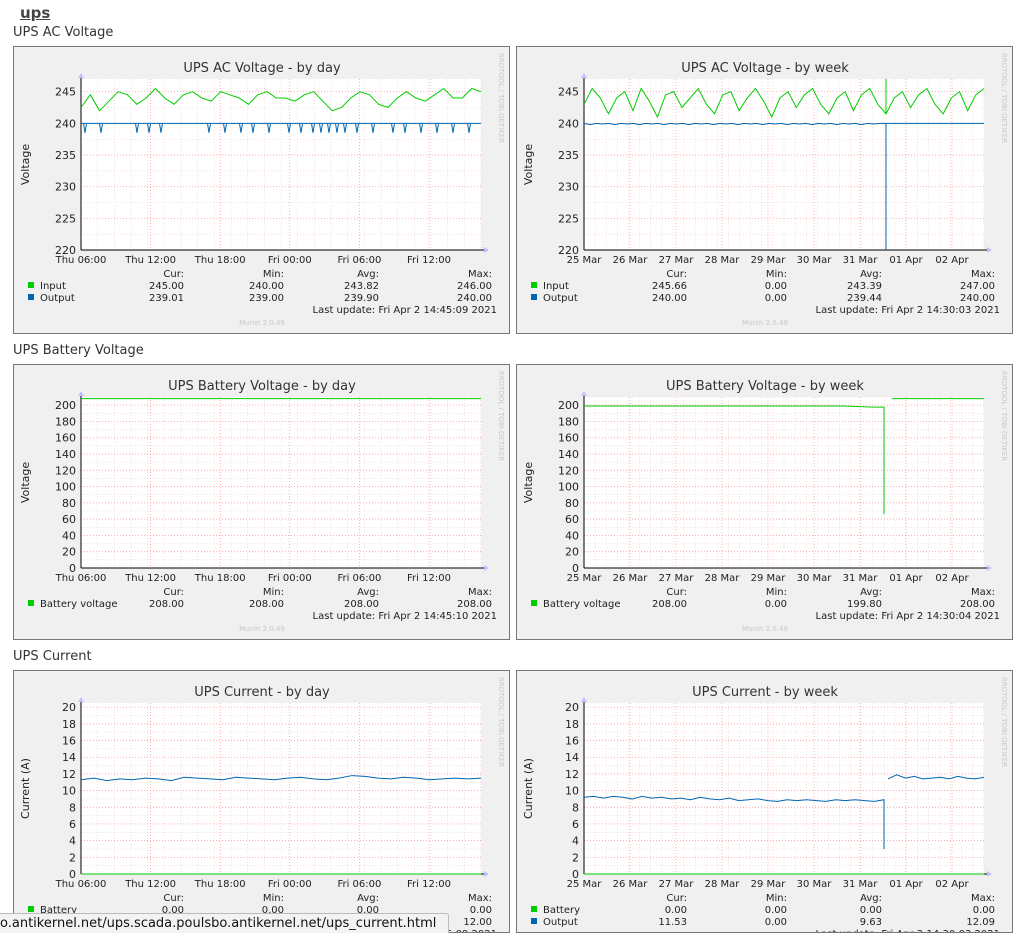 The image size is (1015, 933). Describe the element at coordinates (568, 218) in the screenshot. I see `y-tick-label: 225` at that location.